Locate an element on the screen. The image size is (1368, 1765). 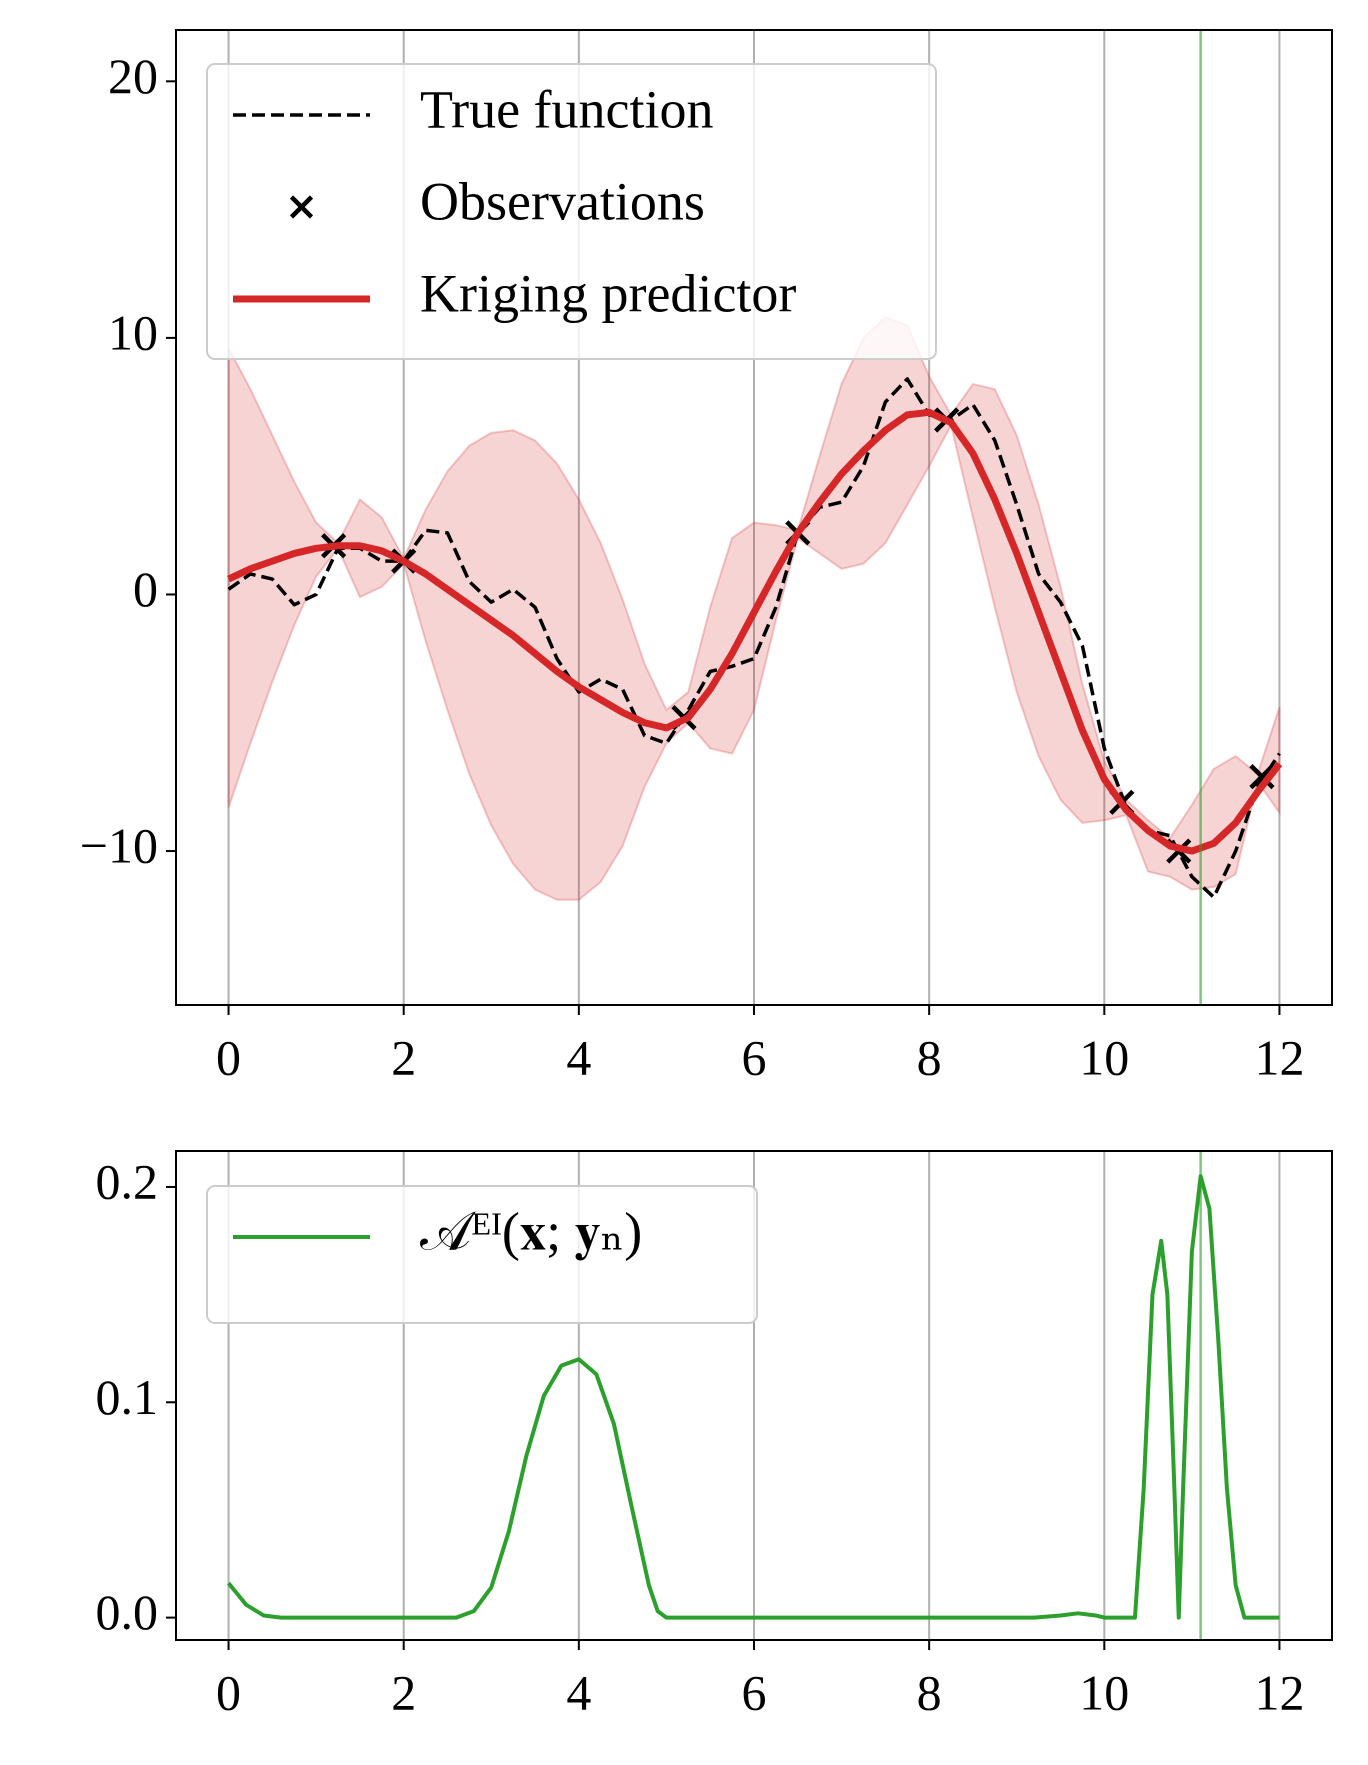
legend-label: Kriging predictor is located at coordinates (608, 293).